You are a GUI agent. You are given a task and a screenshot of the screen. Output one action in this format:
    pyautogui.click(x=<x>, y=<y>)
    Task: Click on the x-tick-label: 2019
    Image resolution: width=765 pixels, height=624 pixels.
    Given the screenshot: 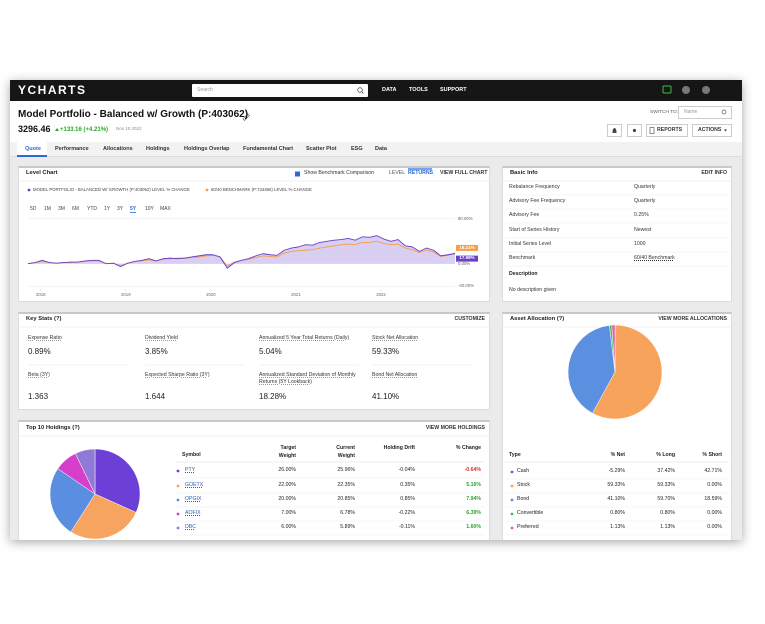 What is the action you would take?
    pyautogui.click(x=126, y=294)
    